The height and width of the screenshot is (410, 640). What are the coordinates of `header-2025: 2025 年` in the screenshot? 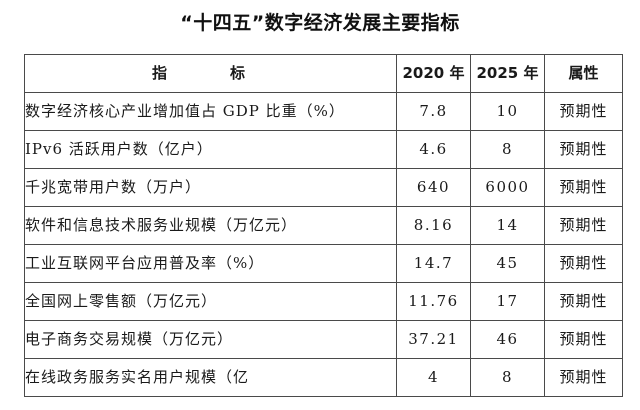 It's located at (507, 73).